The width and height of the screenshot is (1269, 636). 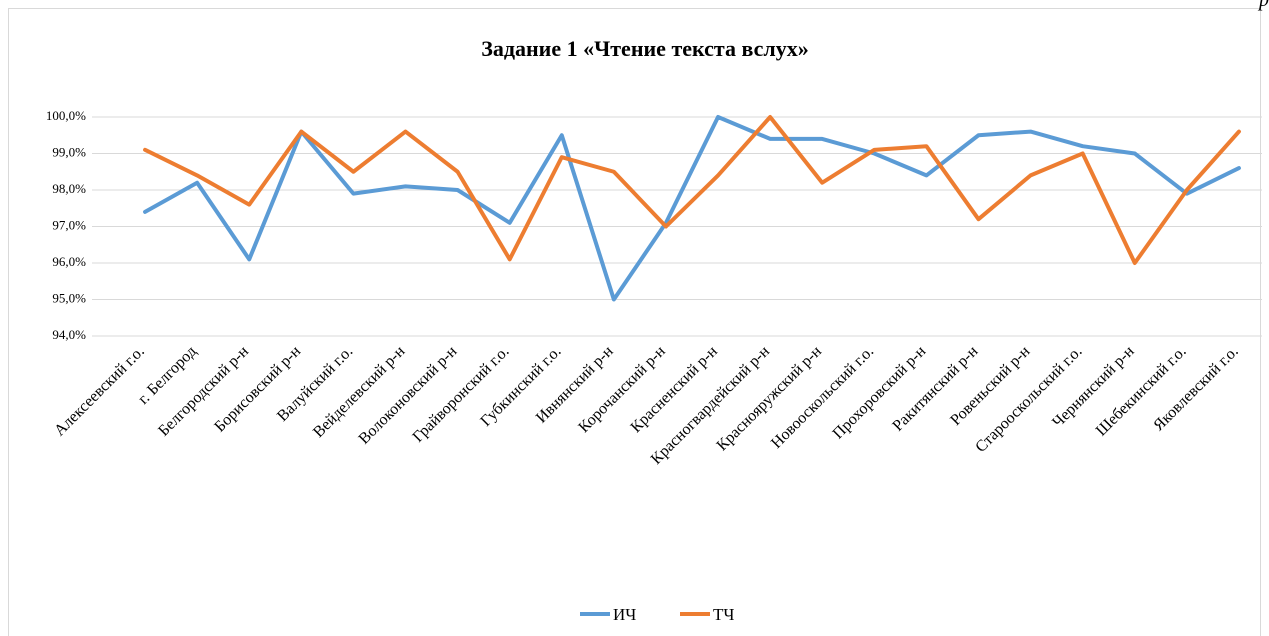 I want to click on legend-label: ТЧ, so click(x=723, y=614).